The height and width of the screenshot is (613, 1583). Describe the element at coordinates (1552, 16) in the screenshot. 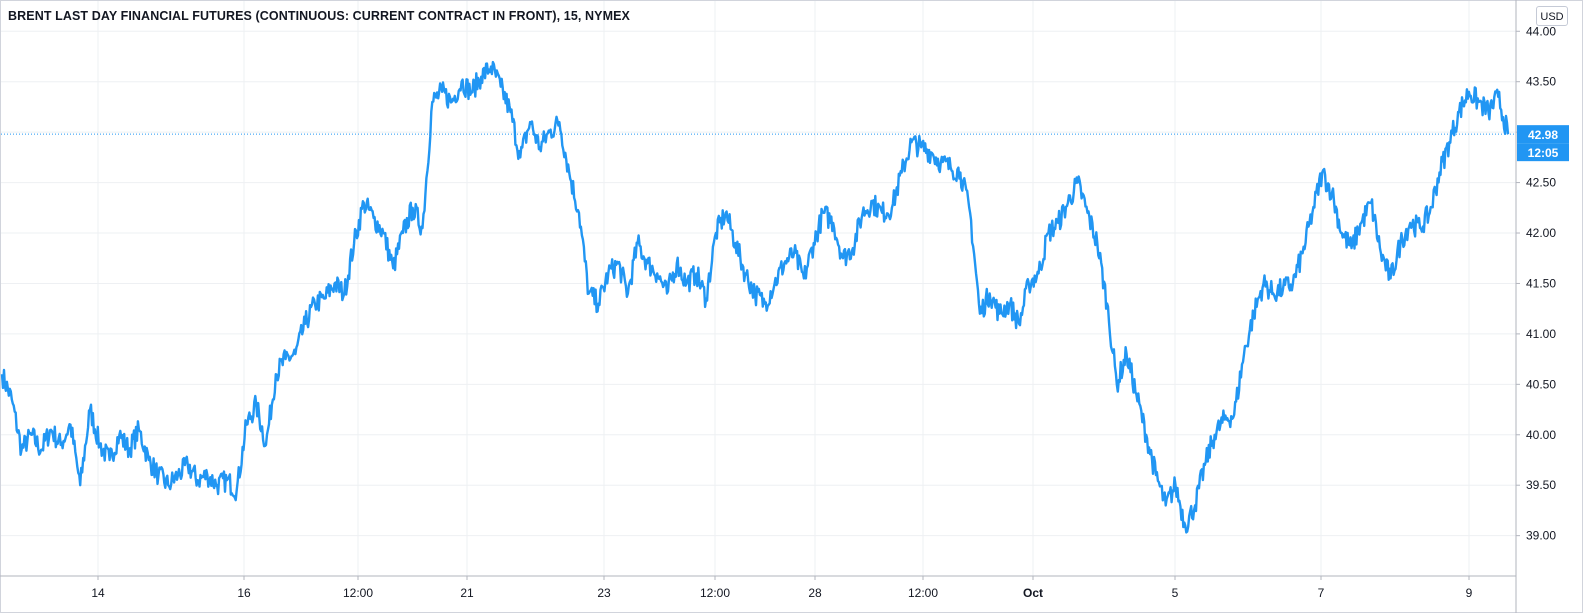

I see `currency-button: USD` at that location.